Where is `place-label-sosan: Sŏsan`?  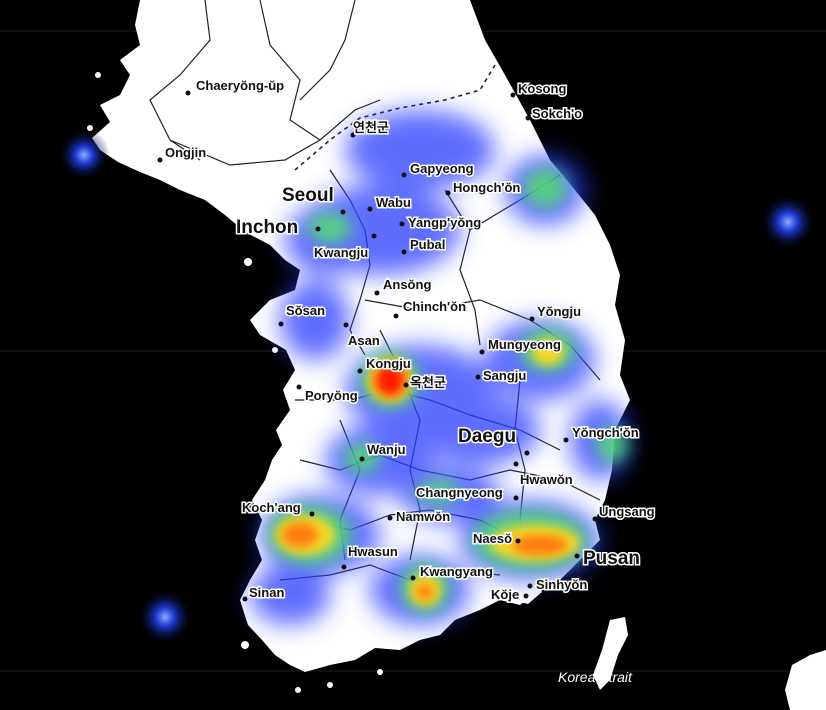 place-label-sosan: Sŏsan is located at coordinates (305, 310).